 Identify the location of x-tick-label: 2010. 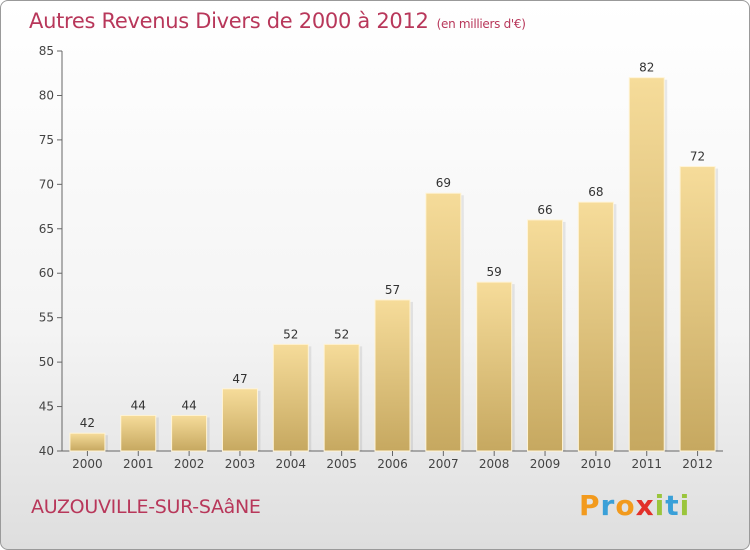
(596, 464).